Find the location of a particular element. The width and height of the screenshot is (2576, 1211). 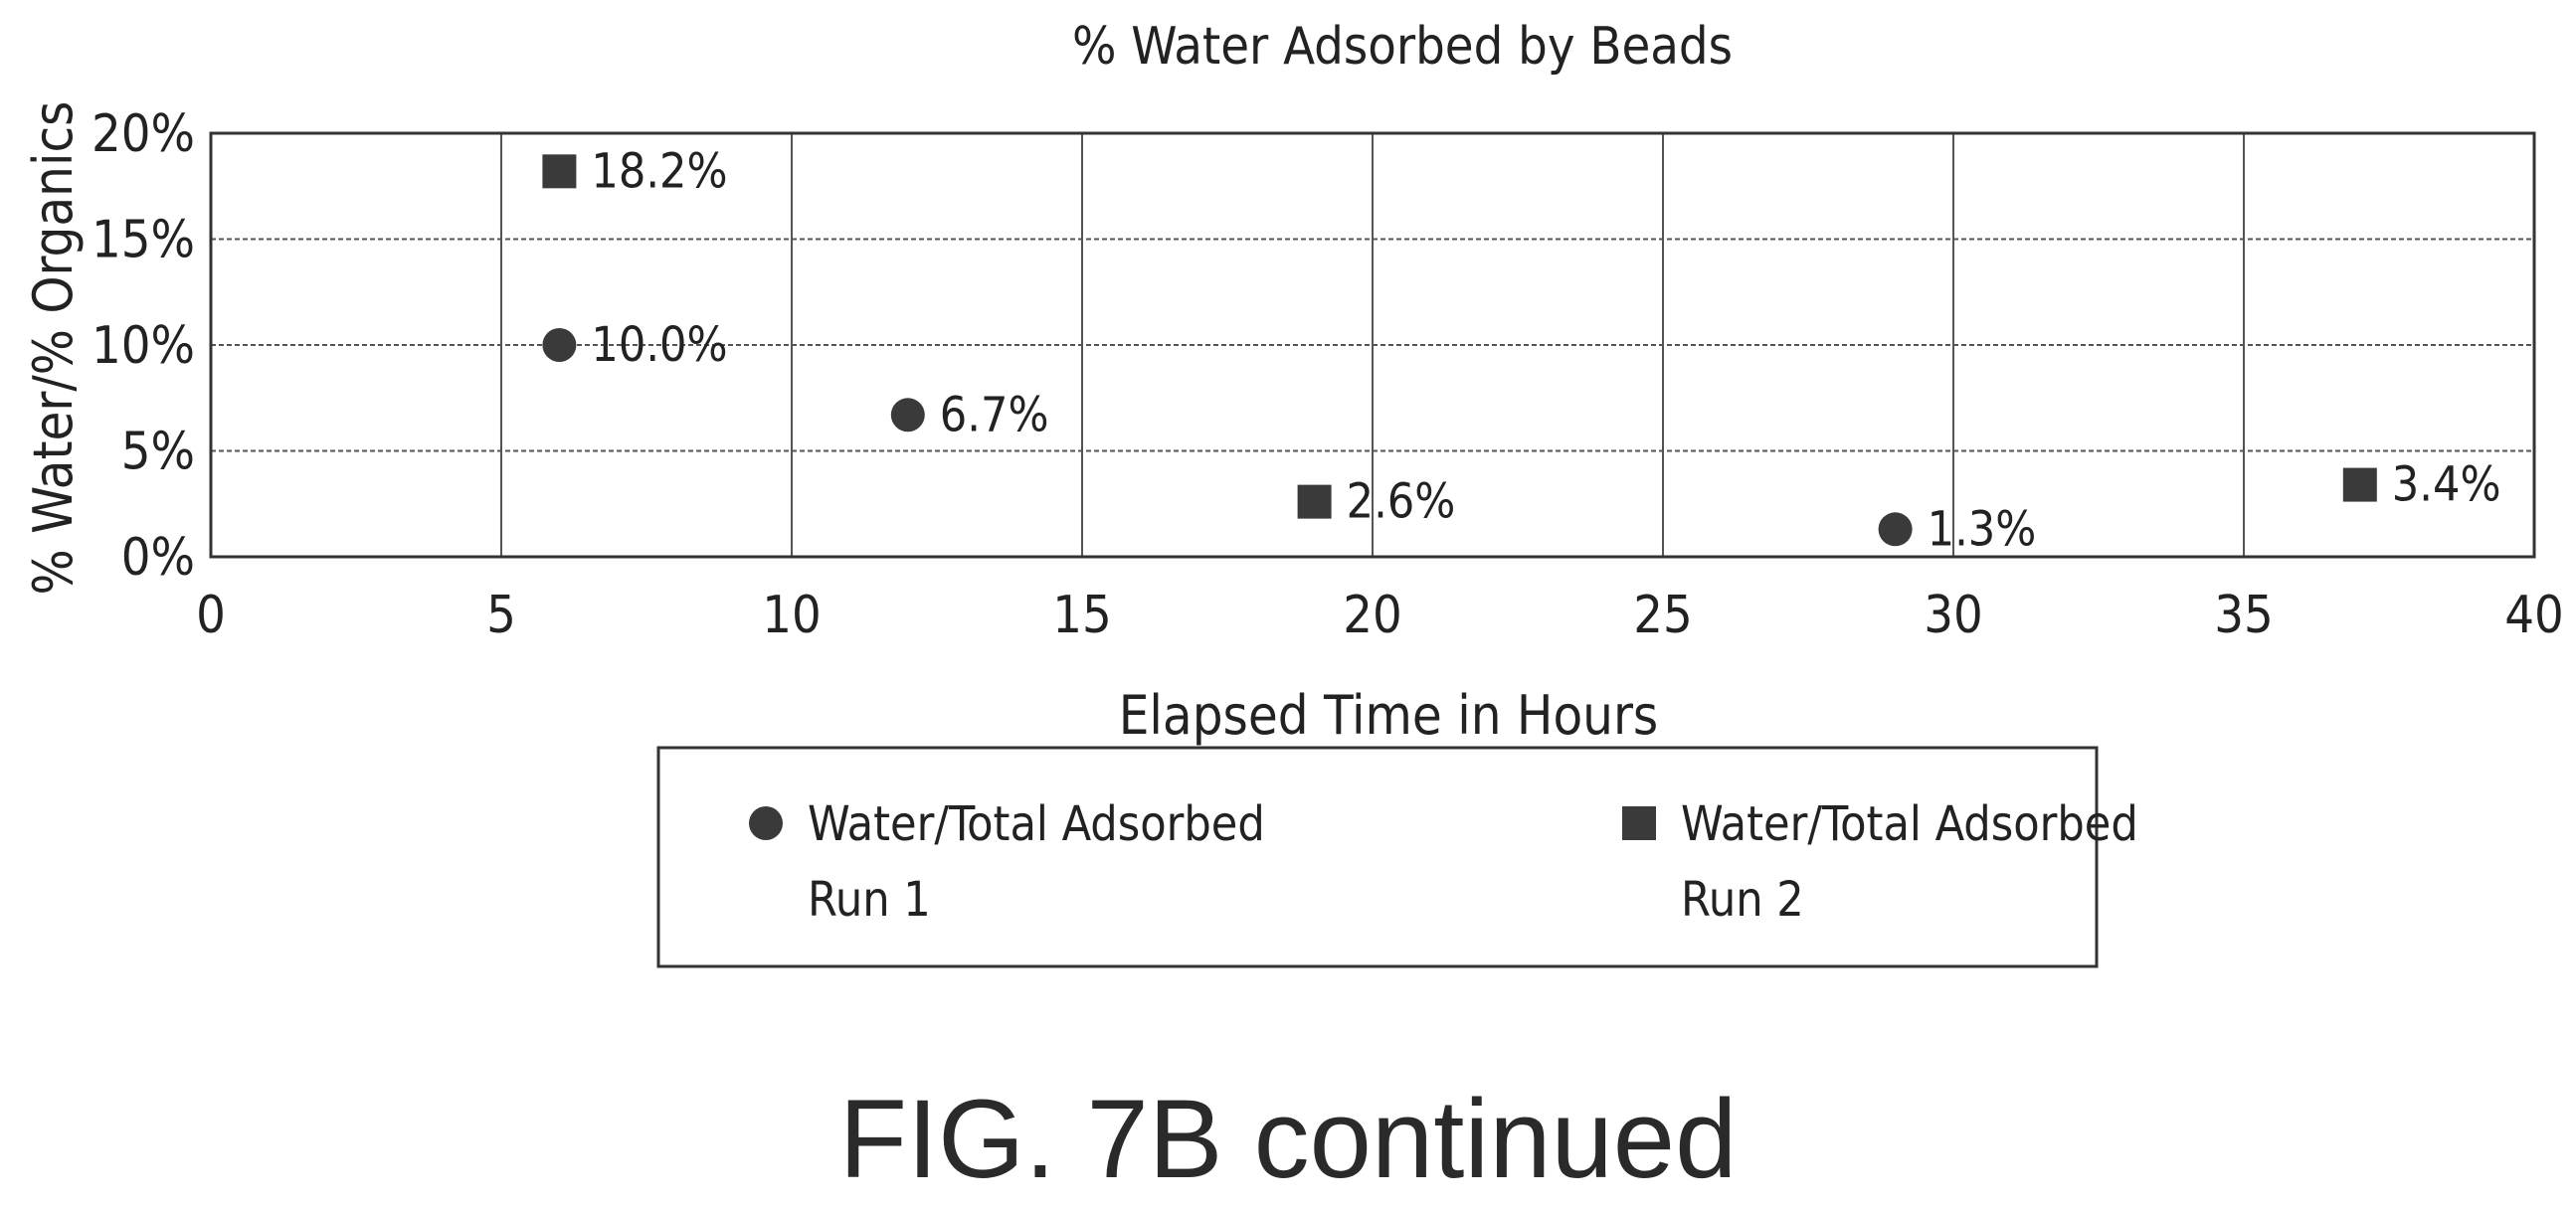

legend-label: Run 1 is located at coordinates (869, 900).